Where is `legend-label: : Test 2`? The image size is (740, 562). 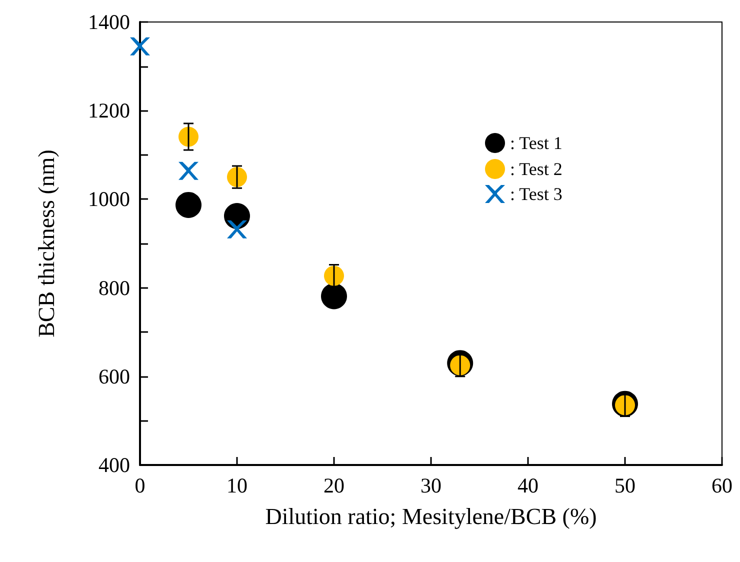 legend-label: : Test 2 is located at coordinates (536, 169).